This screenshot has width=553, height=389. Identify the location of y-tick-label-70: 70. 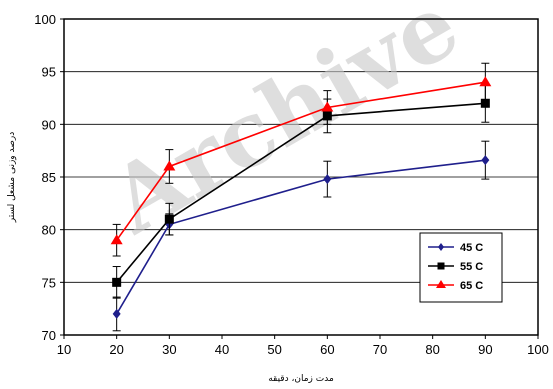
(49, 335).